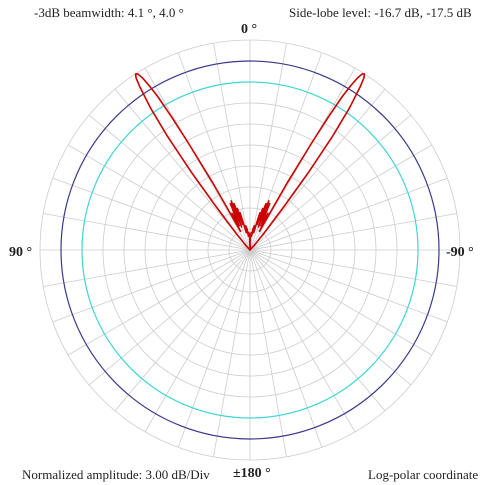  I want to click on coordinate-note: Log-polar coordinate, so click(423, 474).